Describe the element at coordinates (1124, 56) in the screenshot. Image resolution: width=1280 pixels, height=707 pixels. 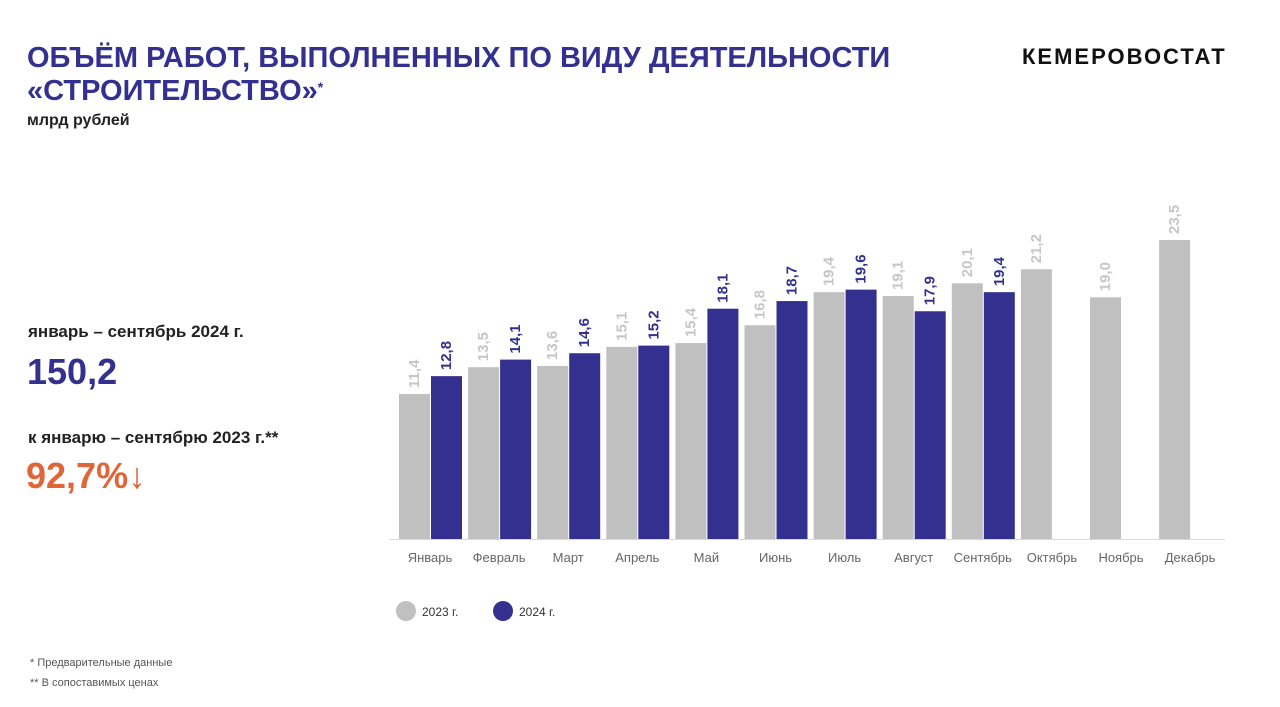
I see `brand: КЕМЕРОВОСТАТ` at that location.